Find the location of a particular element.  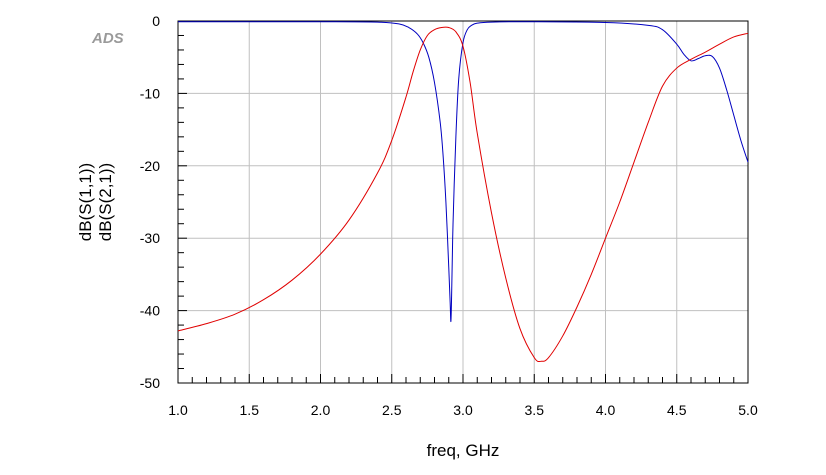

y-axis-titles: dB(S(1,1)) dB(S(2,1)) is located at coordinates (95, 202).